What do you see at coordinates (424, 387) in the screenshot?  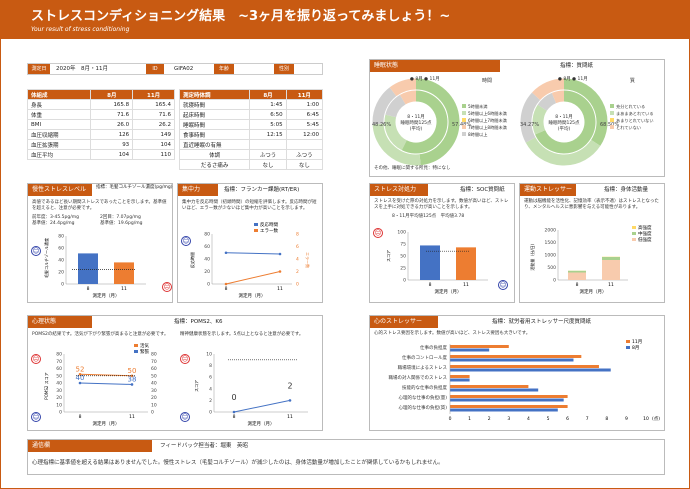 I see `category-label: 技能的な仕事の負担度` at bounding box center [424, 387].